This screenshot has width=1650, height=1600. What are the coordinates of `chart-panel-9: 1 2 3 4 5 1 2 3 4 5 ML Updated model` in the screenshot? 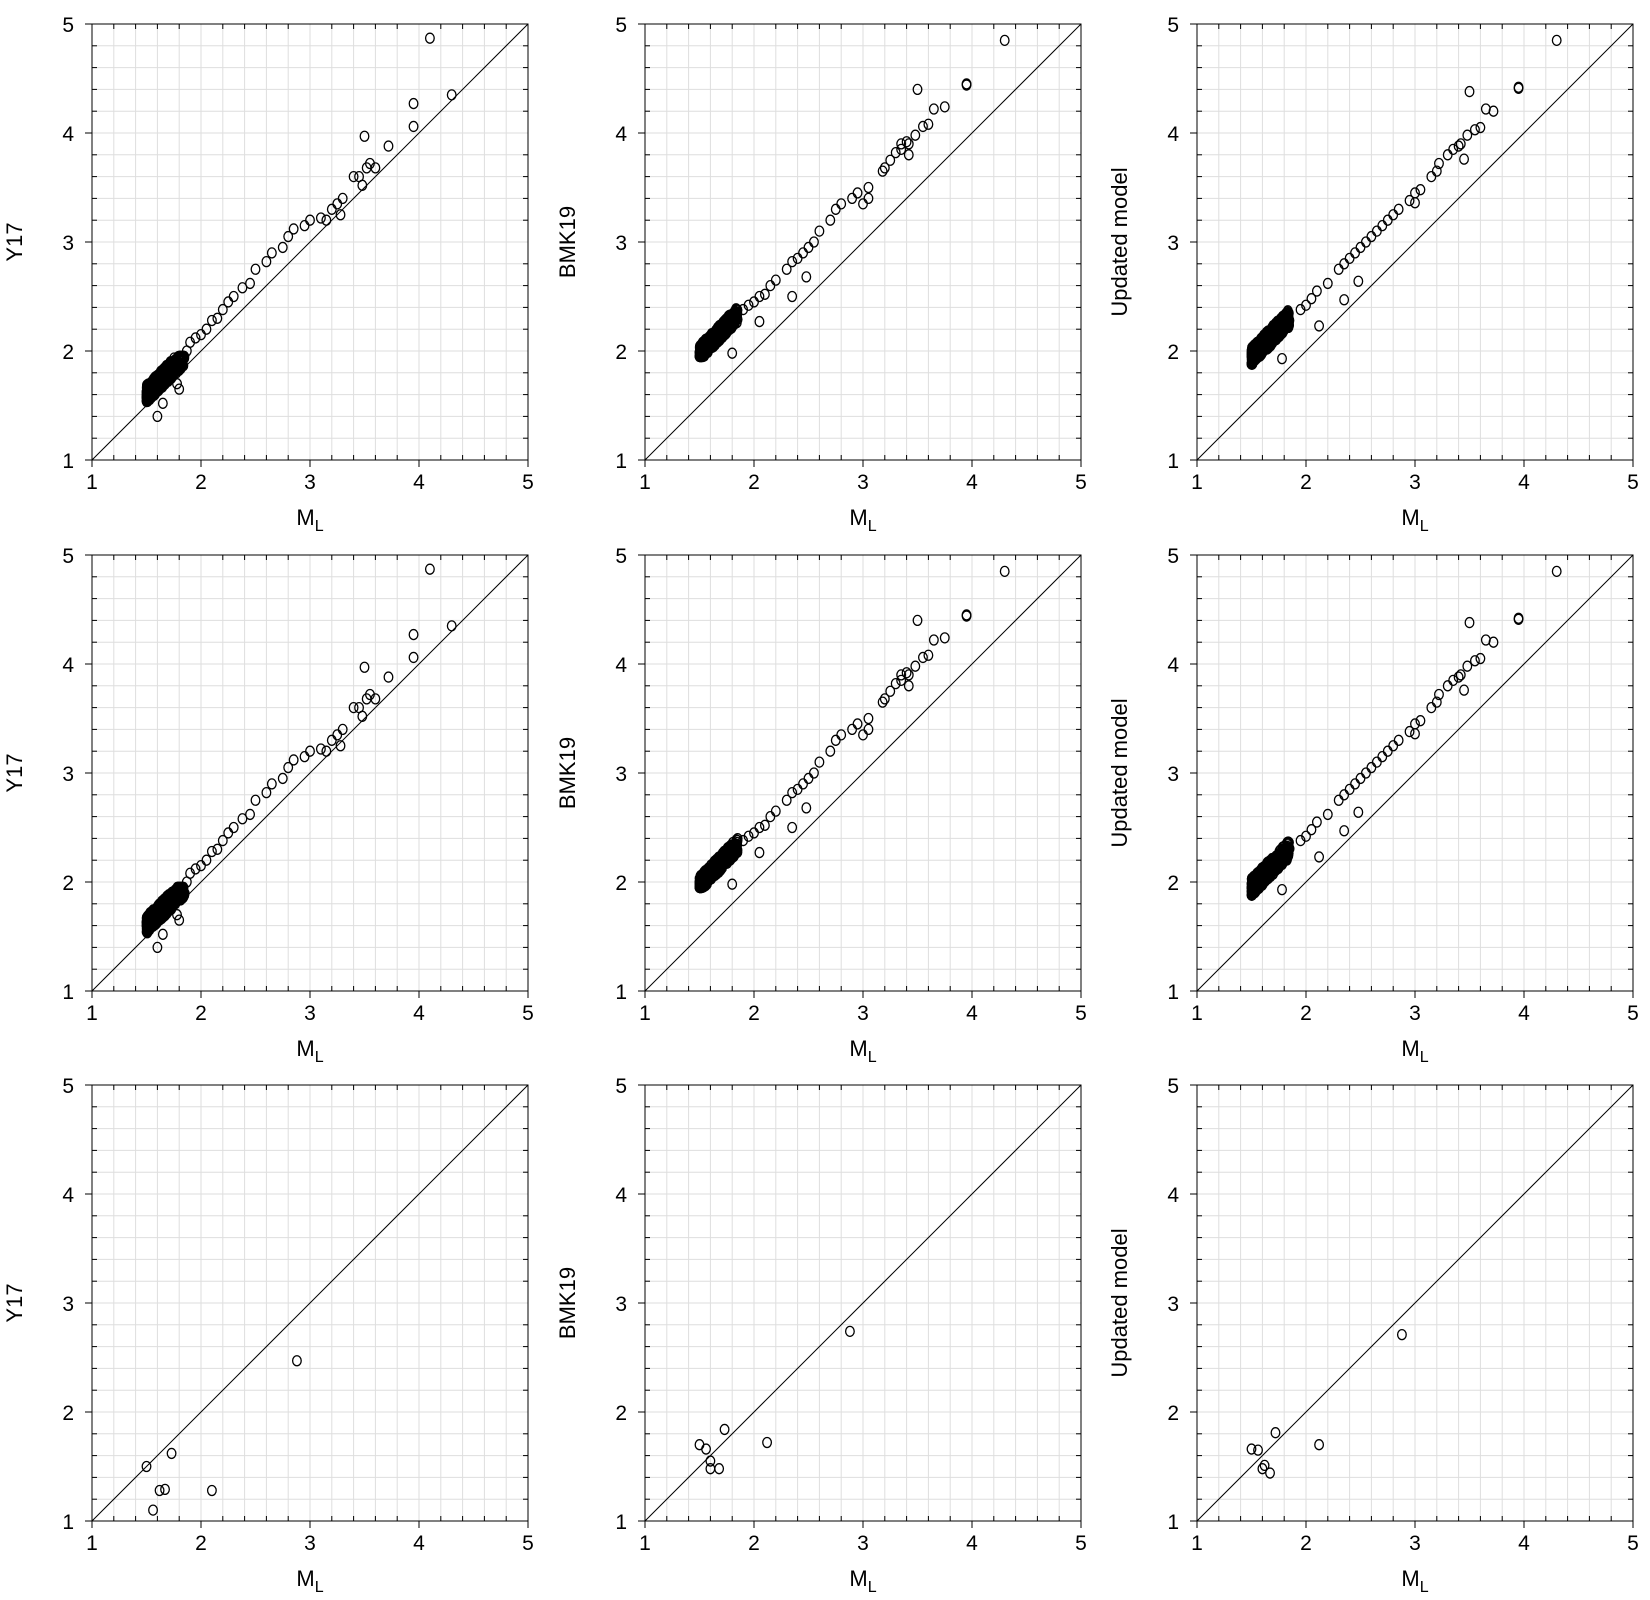 It's located at (1373, 1335).